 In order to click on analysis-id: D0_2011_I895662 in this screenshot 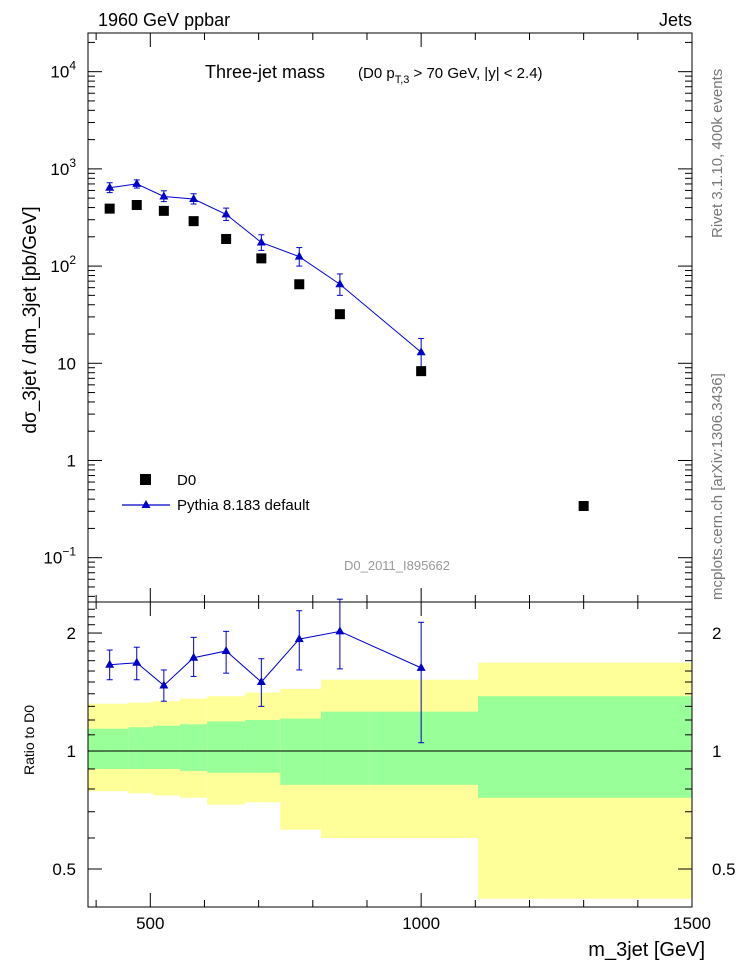, I will do `click(397, 565)`.